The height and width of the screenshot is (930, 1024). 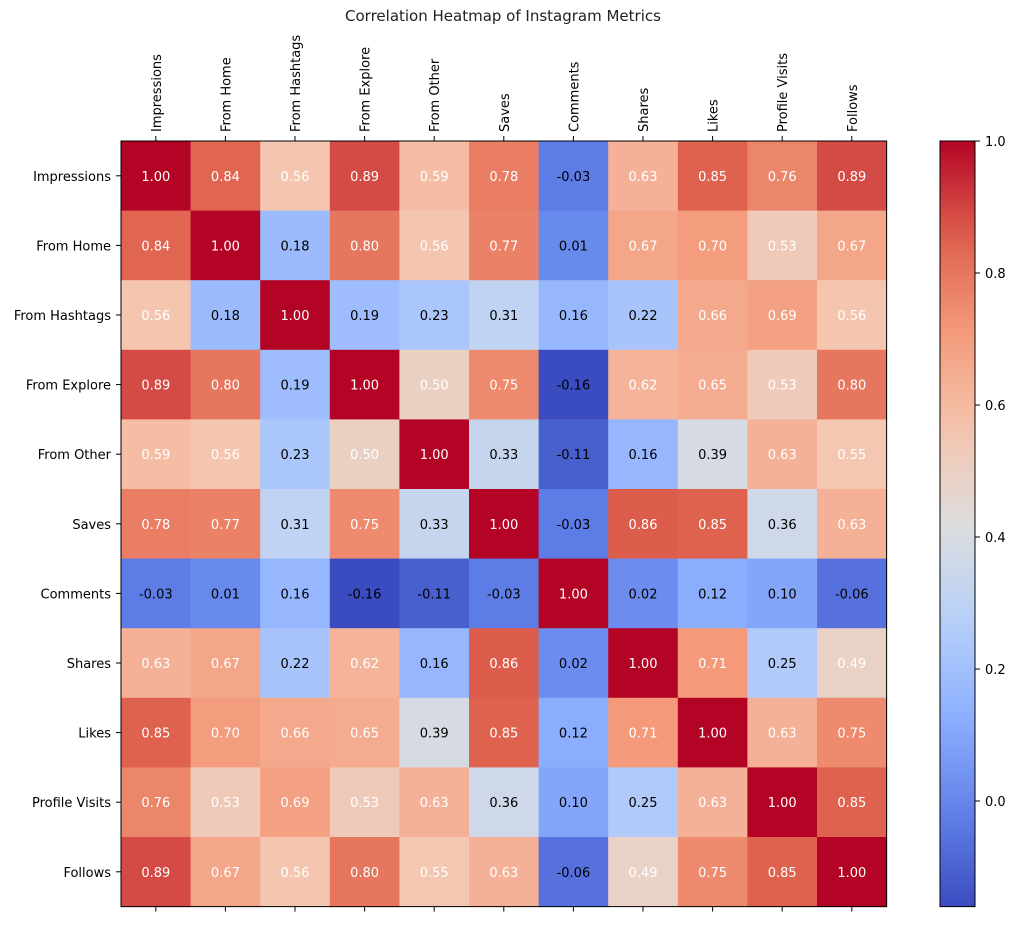 I want to click on cell-value-label: -0.03, so click(x=504, y=594).